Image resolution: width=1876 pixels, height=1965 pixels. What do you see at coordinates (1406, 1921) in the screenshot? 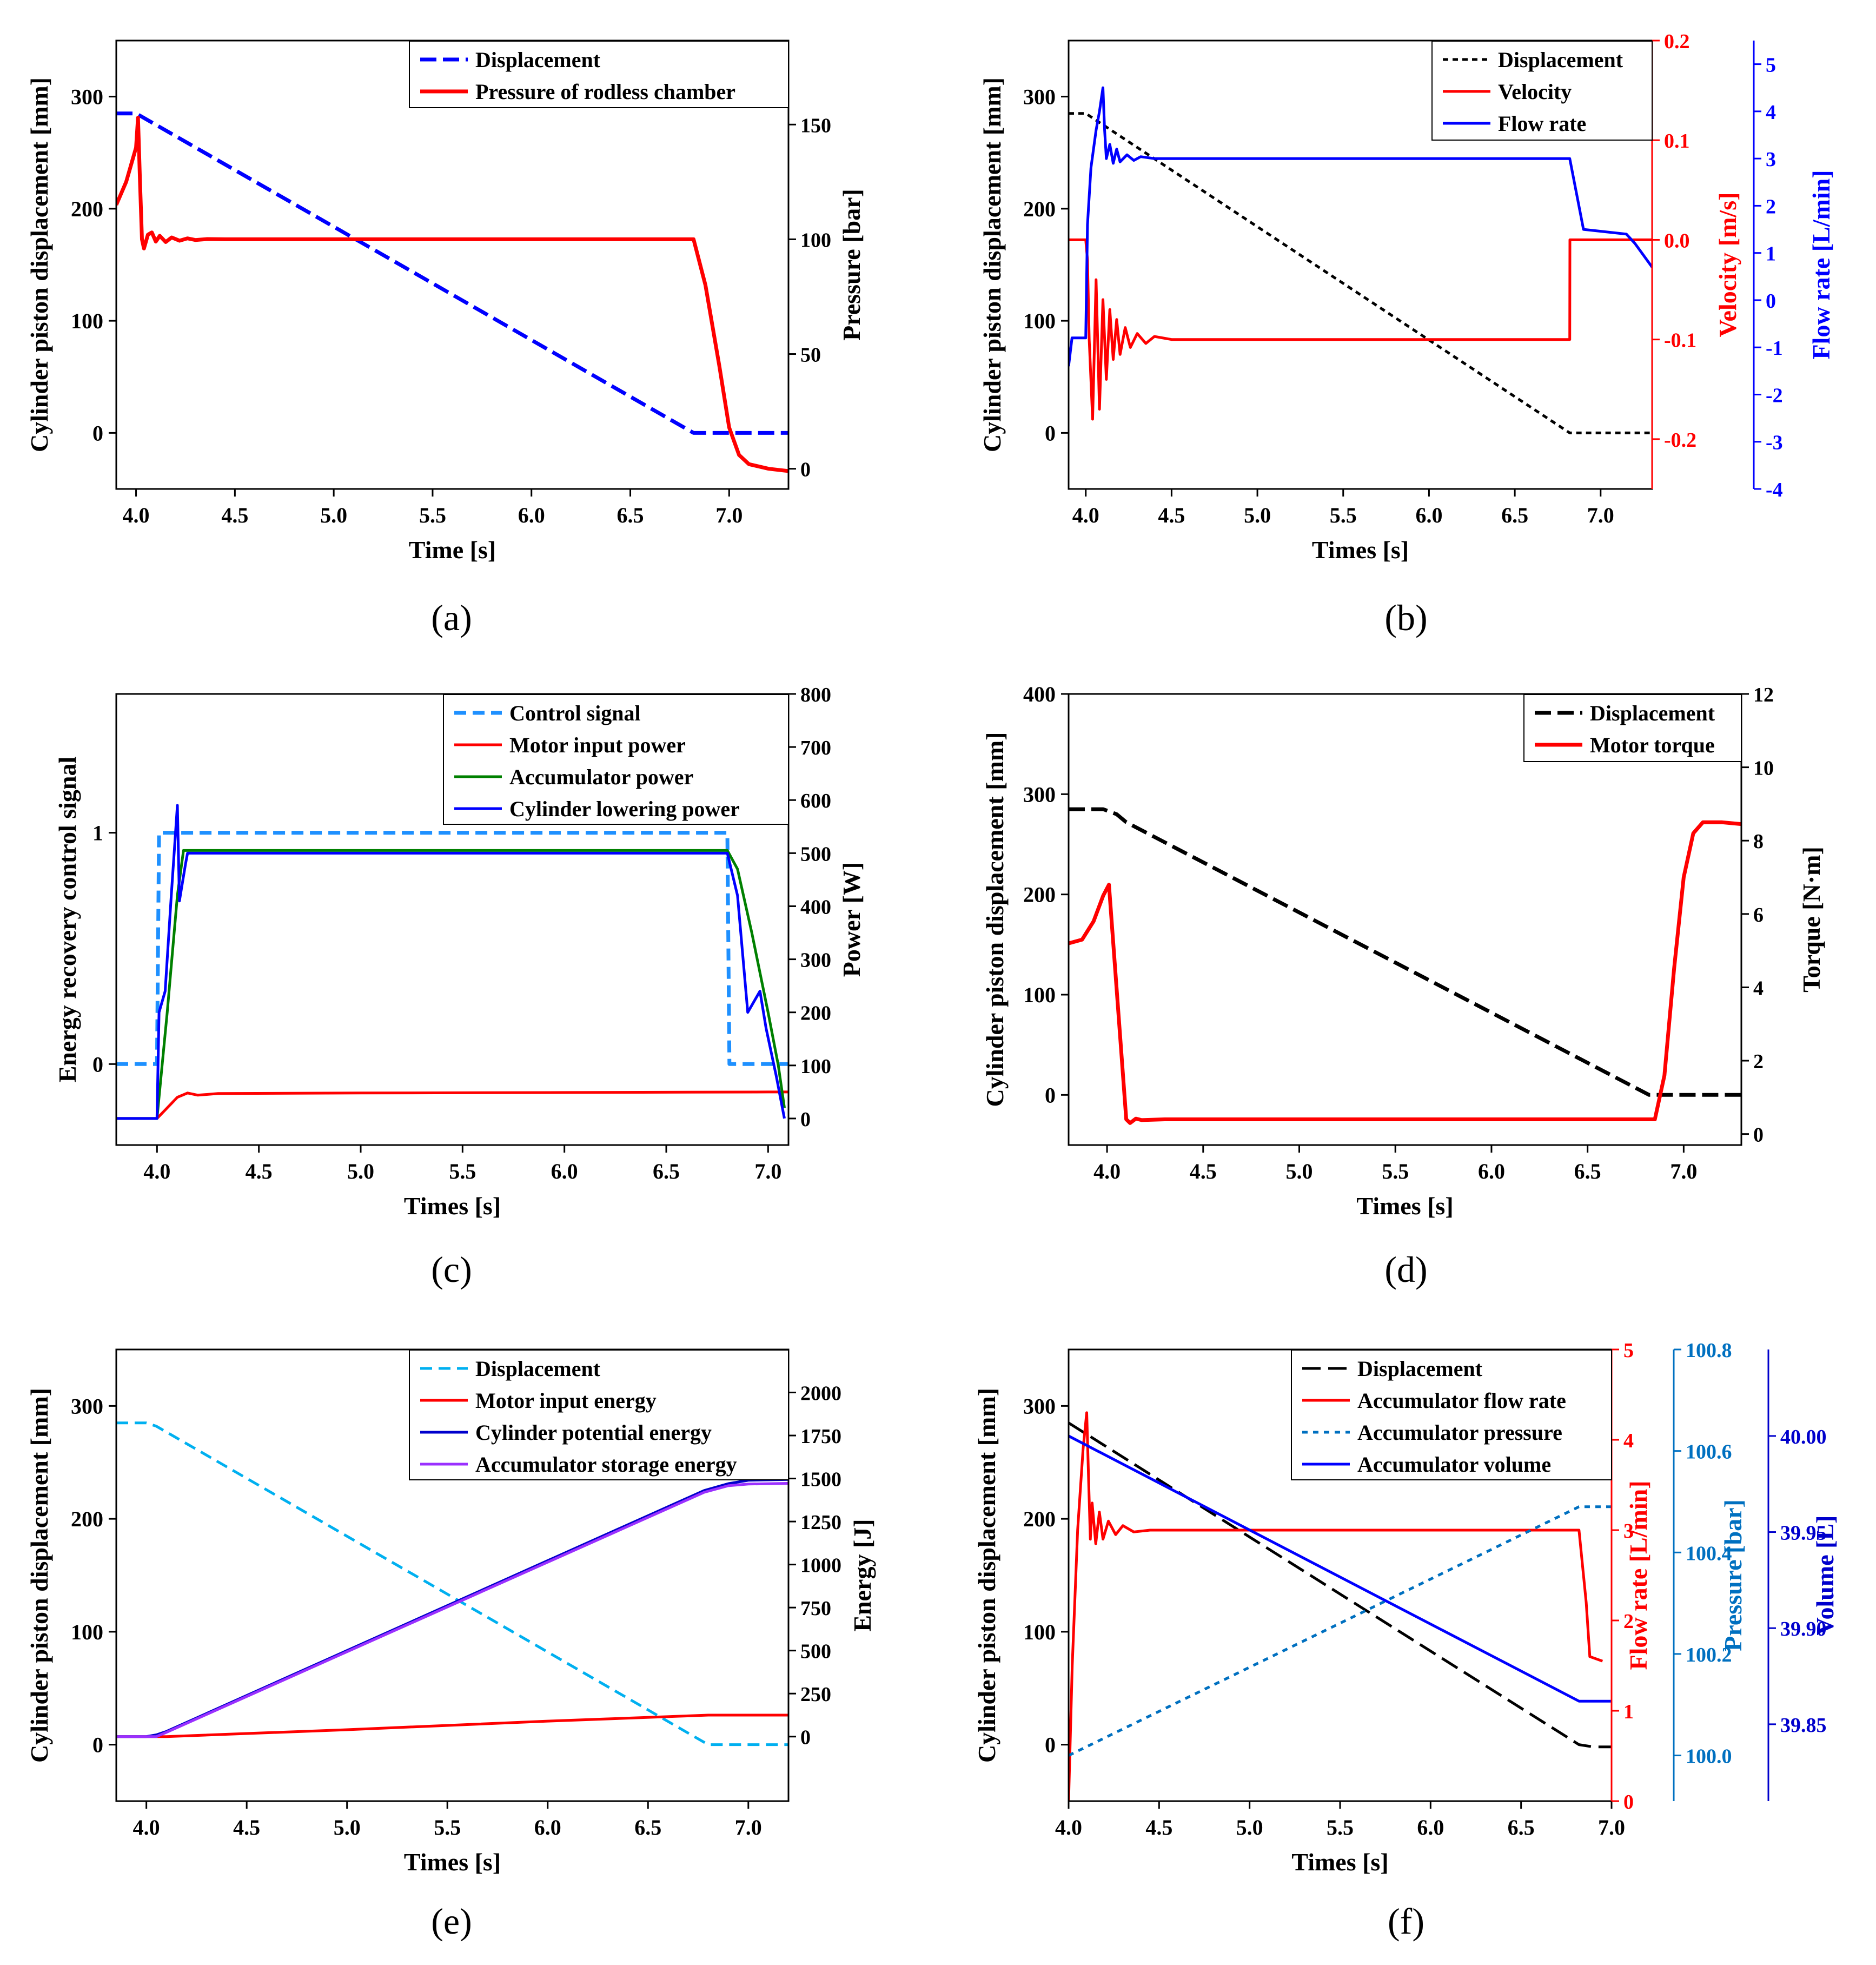
I see `panel-caption: (f)` at bounding box center [1406, 1921].